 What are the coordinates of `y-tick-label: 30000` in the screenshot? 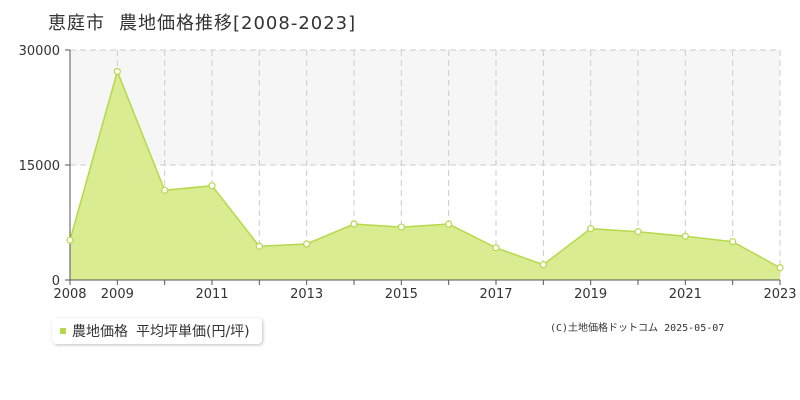 It's located at (39, 51).